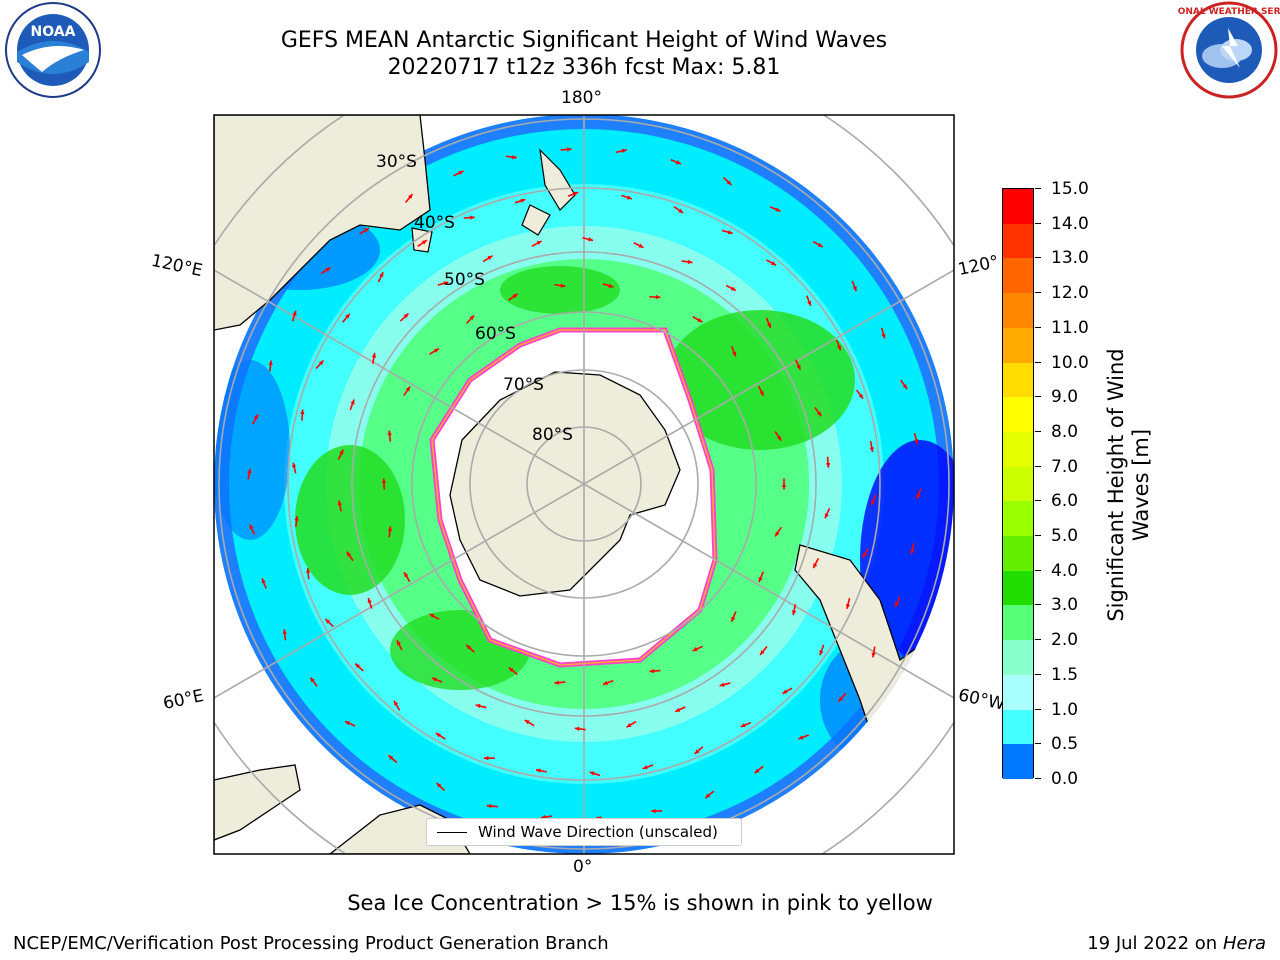 The image size is (1280, 960). Describe the element at coordinates (53, 32) in the screenshot. I see `noaa-logo-text: NOAA` at that location.